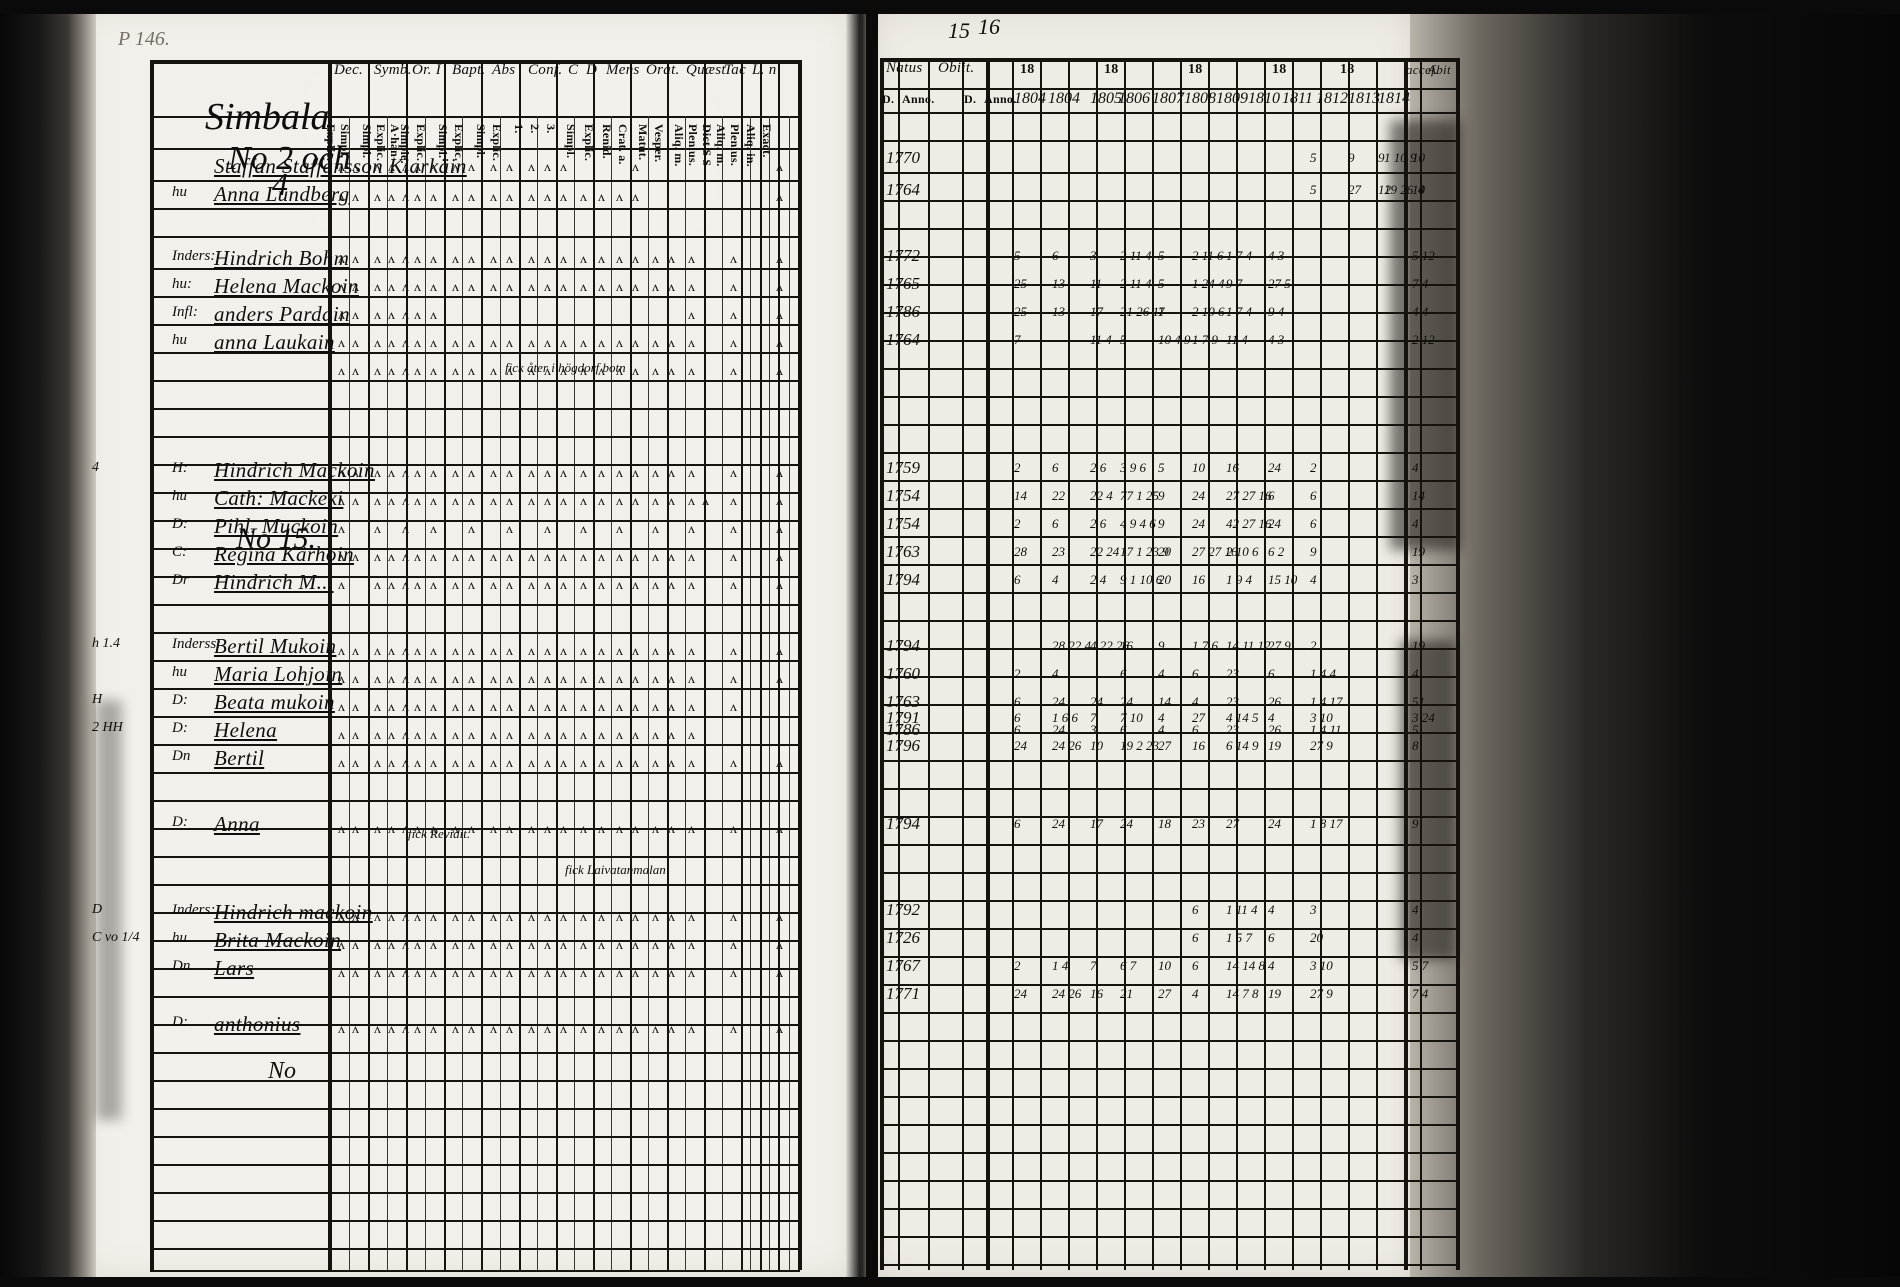 The image size is (1900, 1287). Describe the element at coordinates (1249, 495) in the screenshot. I see `value-cell-r7-c6: 27 27 16` at that location.